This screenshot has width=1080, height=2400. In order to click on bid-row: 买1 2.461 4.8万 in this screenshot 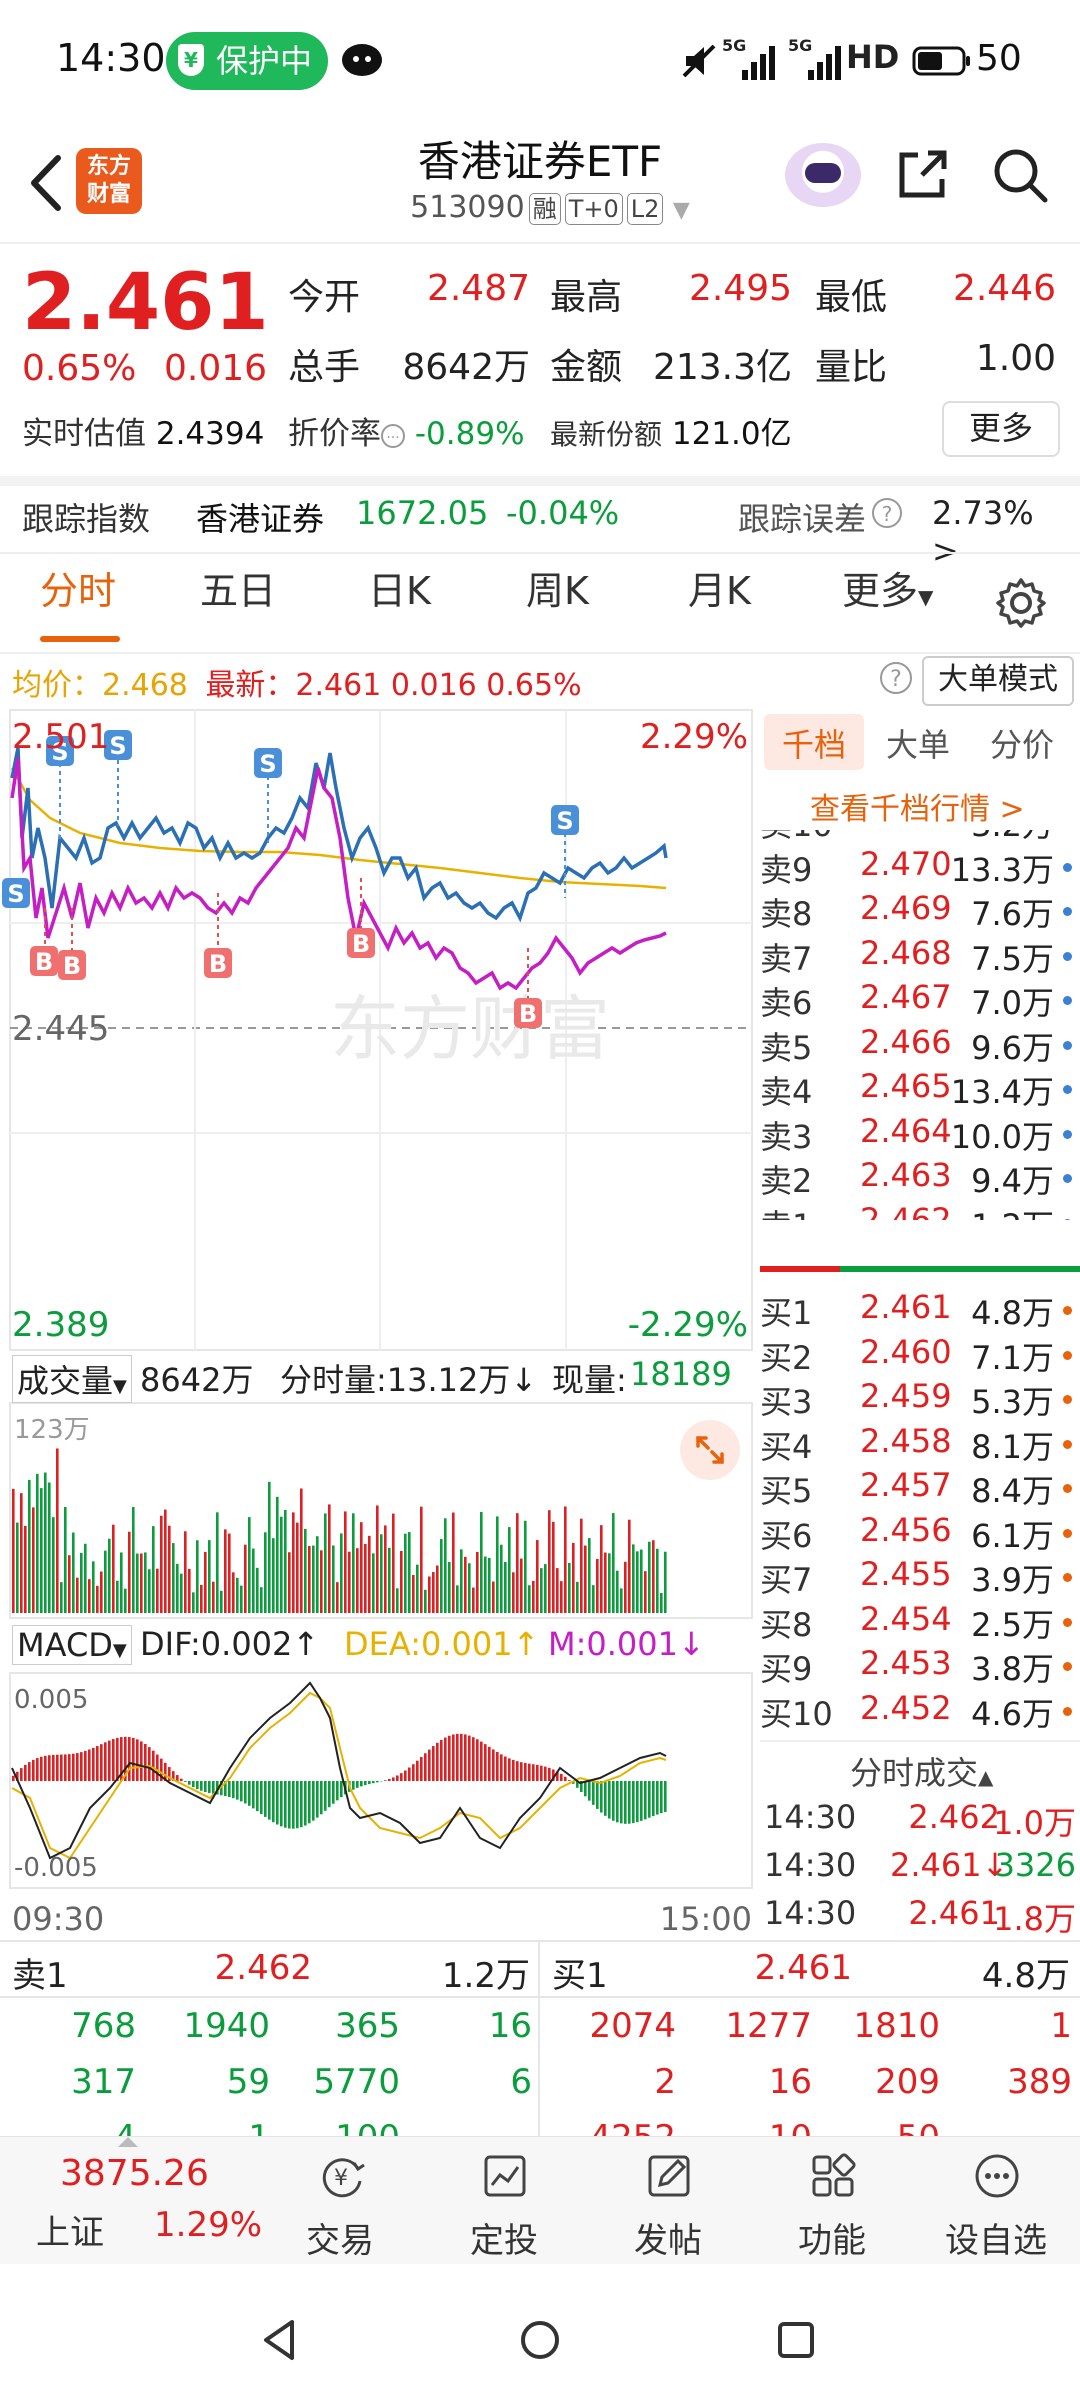, I will do `click(920, 1310)`.